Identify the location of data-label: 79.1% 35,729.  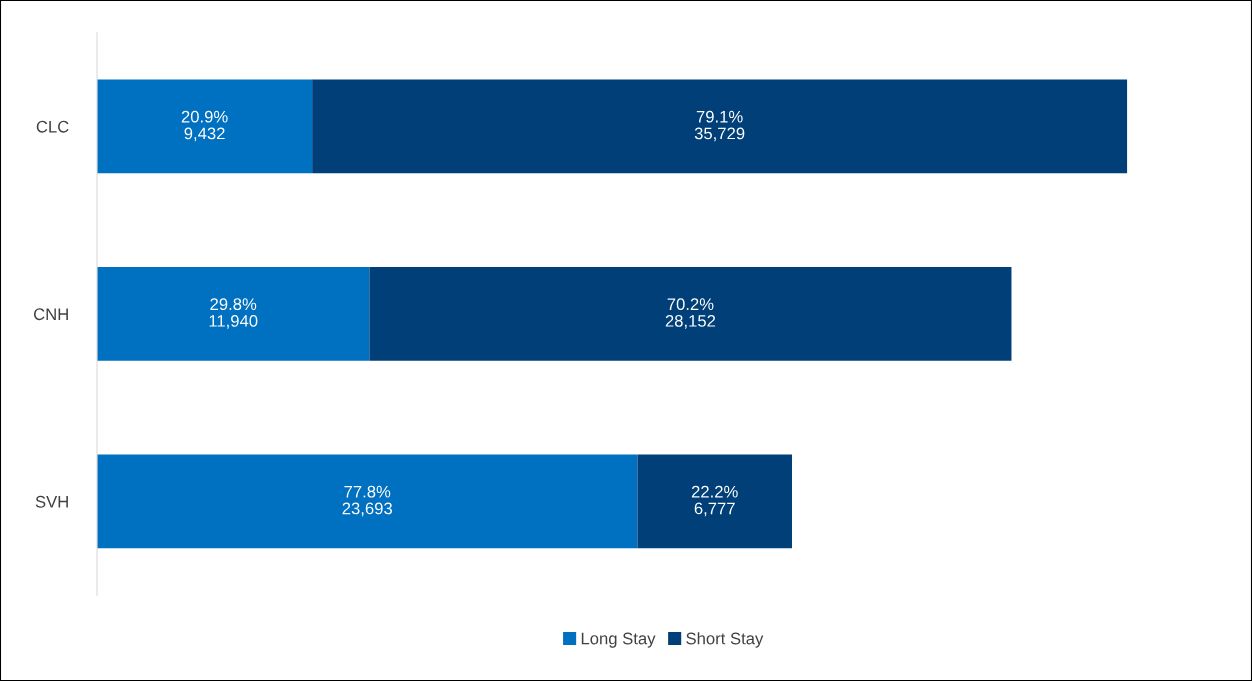
(719, 126).